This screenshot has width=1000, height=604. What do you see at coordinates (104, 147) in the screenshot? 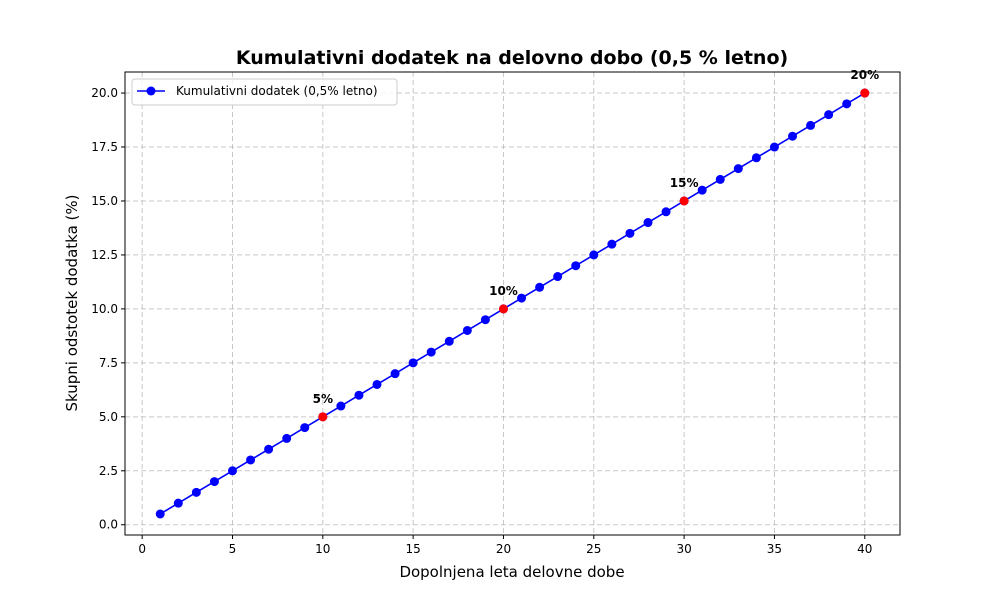
I see `y-tick-label: 17.5` at bounding box center [104, 147].